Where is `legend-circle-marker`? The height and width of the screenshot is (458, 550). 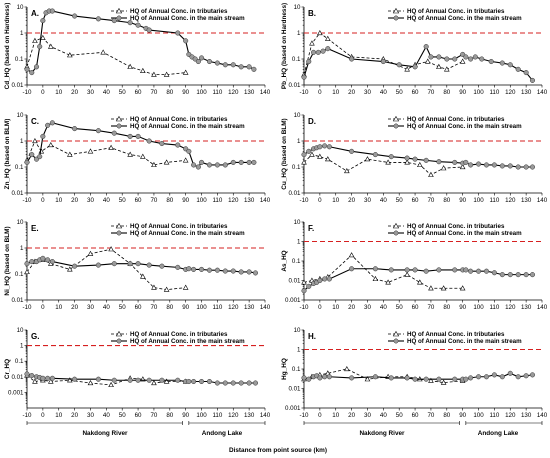 legend-circle-marker is located at coordinates (396, 341).